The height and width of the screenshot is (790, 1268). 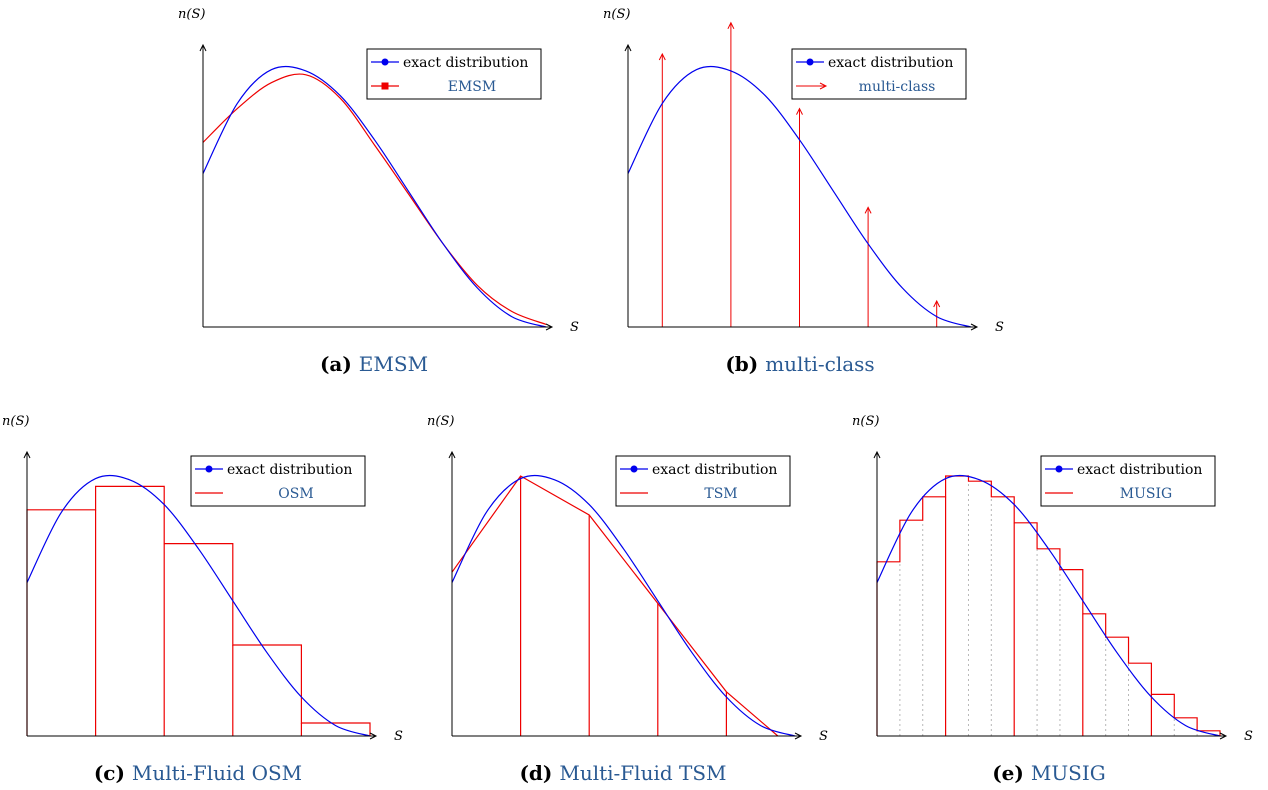 What do you see at coordinates (1068, 773) in the screenshot?
I see `caption-name: MUSIG` at bounding box center [1068, 773].